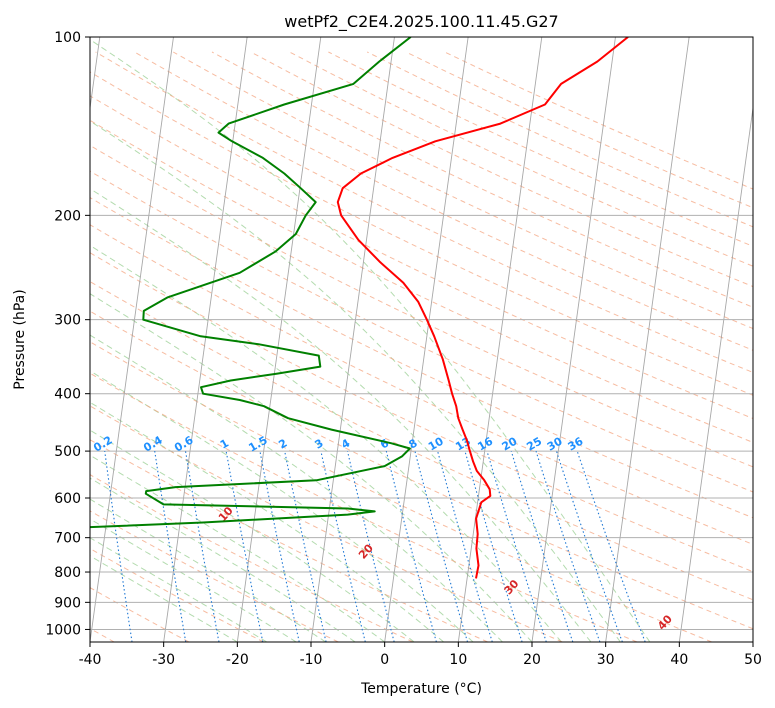  I want to click on chart-title: wetPf2_C2E4.2025.100.11.45.G27, so click(421, 22).